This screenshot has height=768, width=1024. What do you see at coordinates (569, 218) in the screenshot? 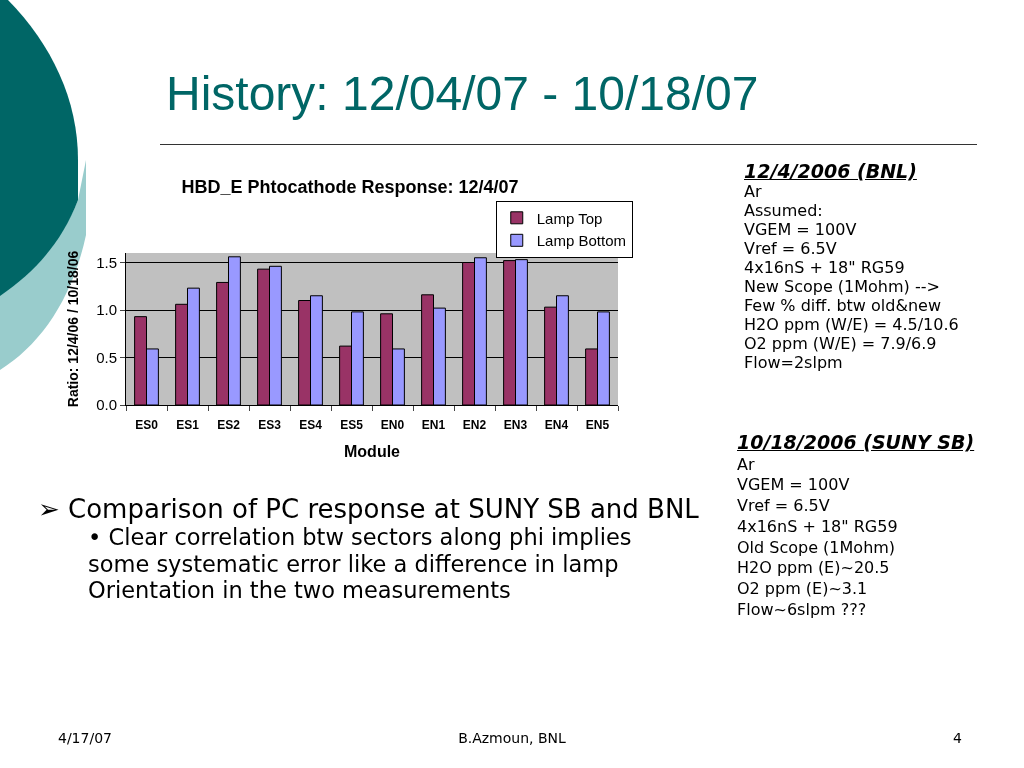
I see `legend-label: Lamp Top` at bounding box center [569, 218].